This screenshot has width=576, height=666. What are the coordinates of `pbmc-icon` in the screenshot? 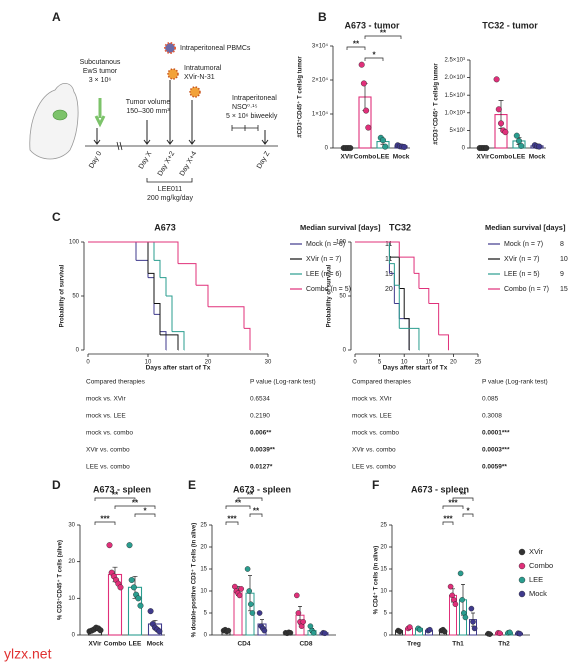 It's located at (170, 48).